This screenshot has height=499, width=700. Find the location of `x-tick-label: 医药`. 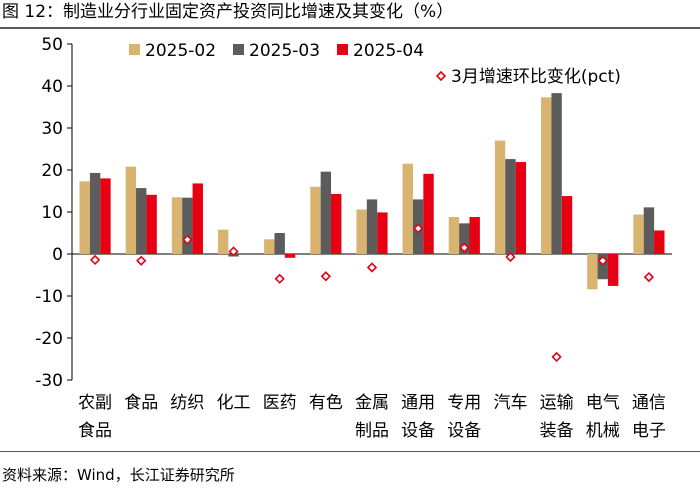

x-tick-label: 医药 is located at coordinates (280, 403).